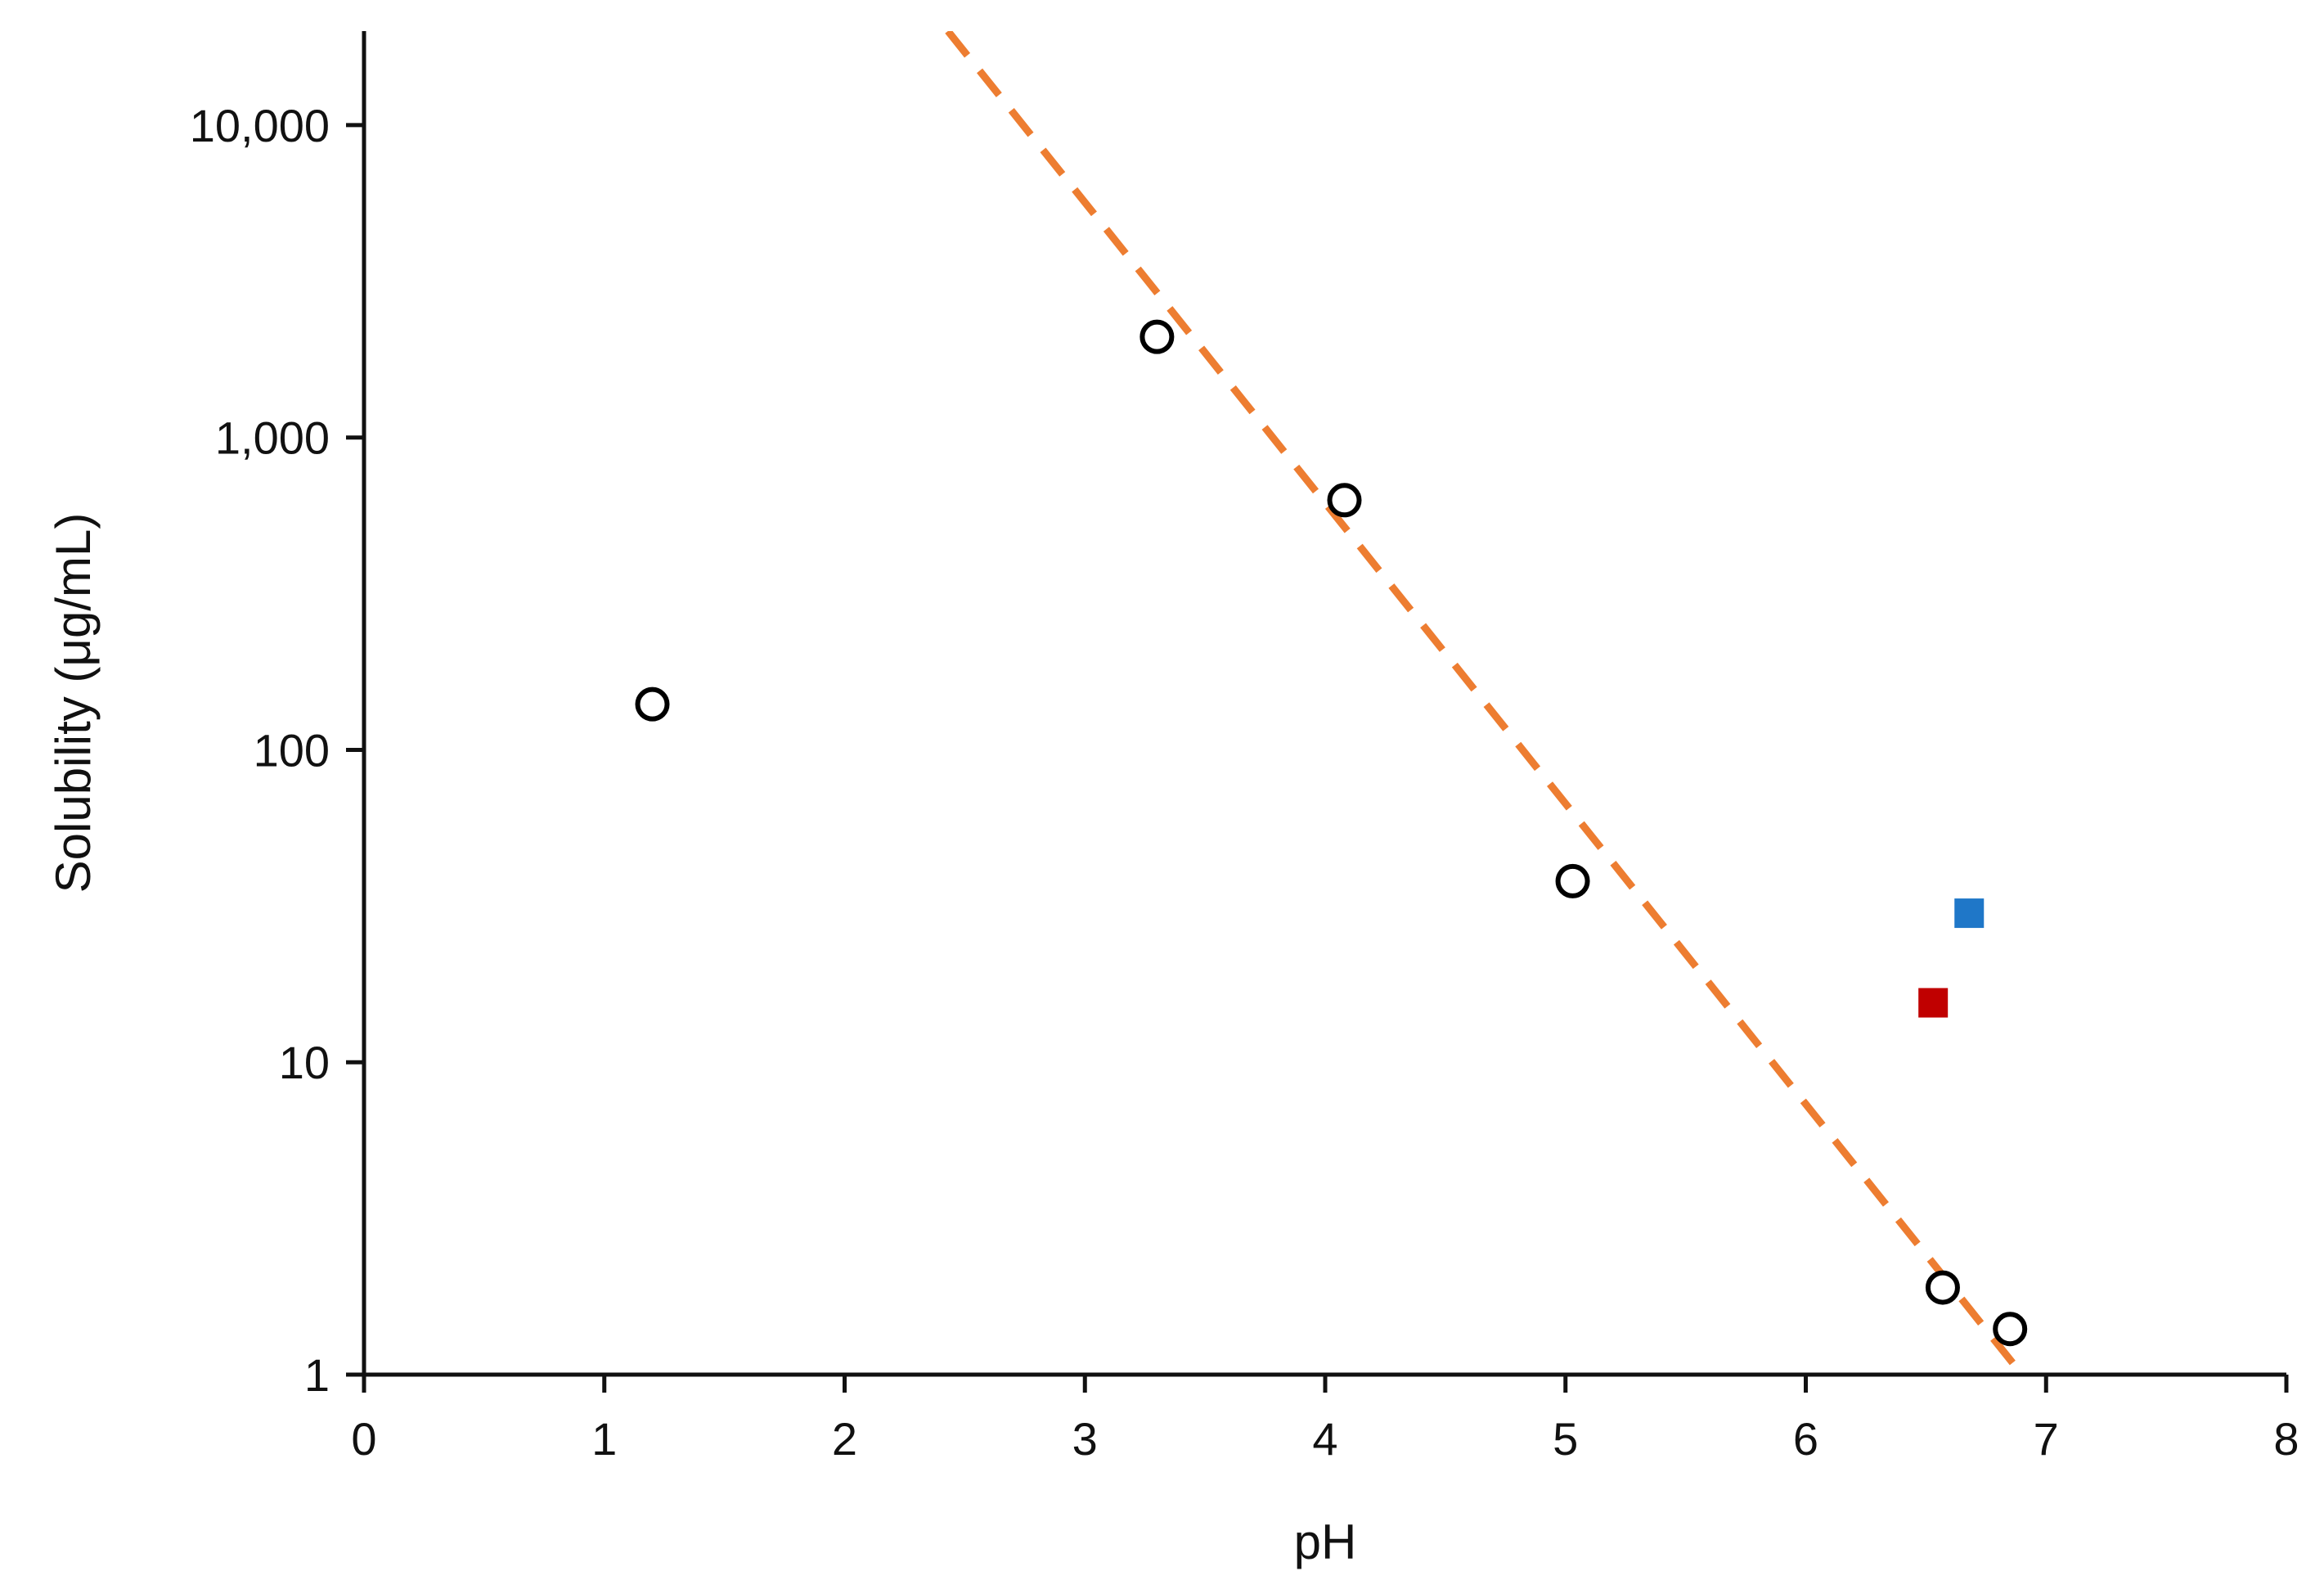 Image resolution: width=2324 pixels, height=1589 pixels. I want to click on x-tick-label: 3, so click(1085, 1439).